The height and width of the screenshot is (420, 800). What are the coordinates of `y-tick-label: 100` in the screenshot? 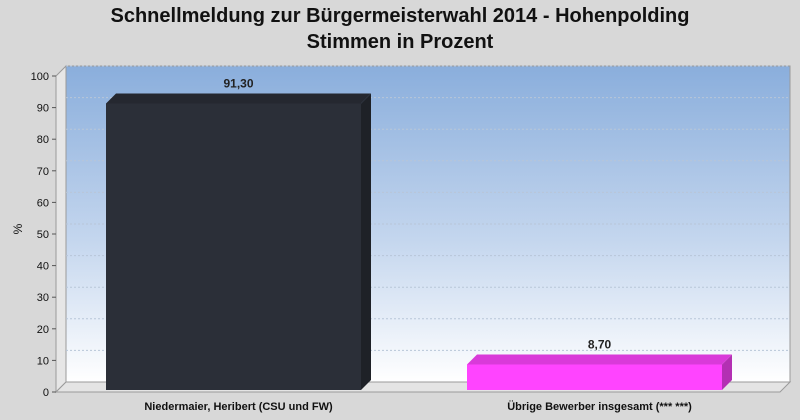 It's located at (40, 77).